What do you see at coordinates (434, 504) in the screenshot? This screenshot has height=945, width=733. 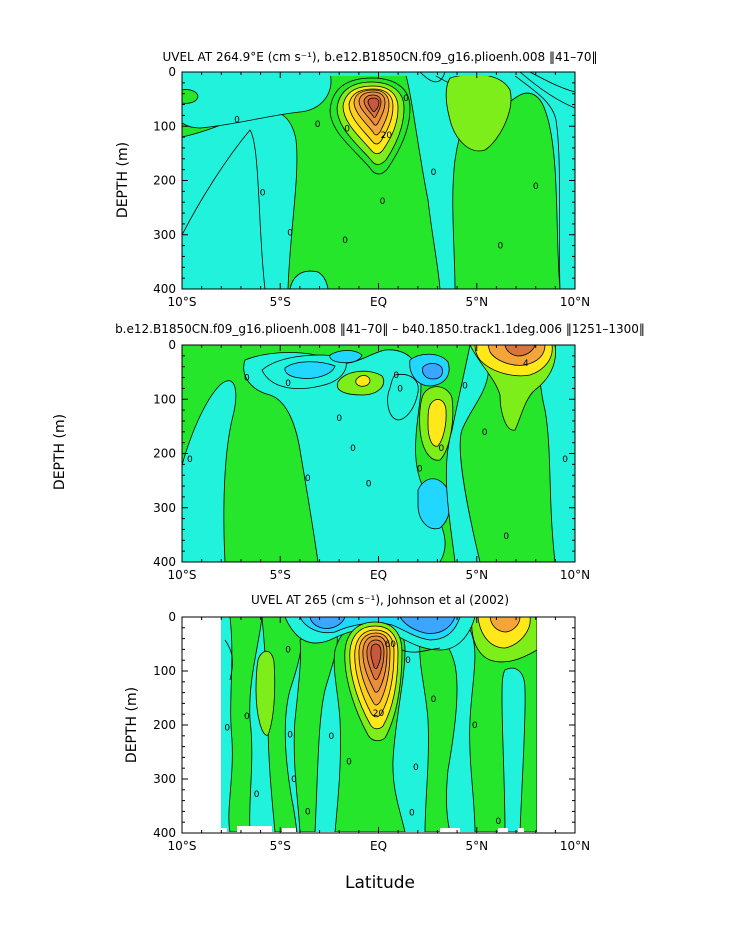 I see `panel-2-lightblue-d` at bounding box center [434, 504].